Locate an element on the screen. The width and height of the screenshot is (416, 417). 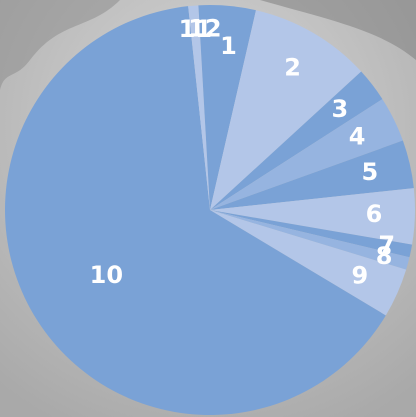
slice-label: 5 is located at coordinates (369, 172).